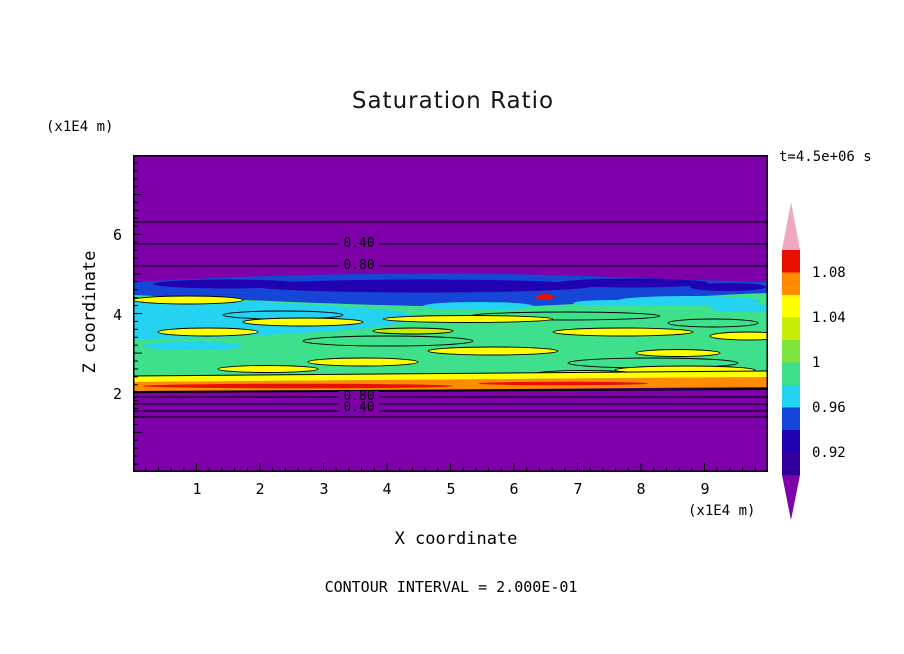 The image size is (904, 654). Describe the element at coordinates (641, 489) in the screenshot. I see `x-tick-label-8: 8` at that location.